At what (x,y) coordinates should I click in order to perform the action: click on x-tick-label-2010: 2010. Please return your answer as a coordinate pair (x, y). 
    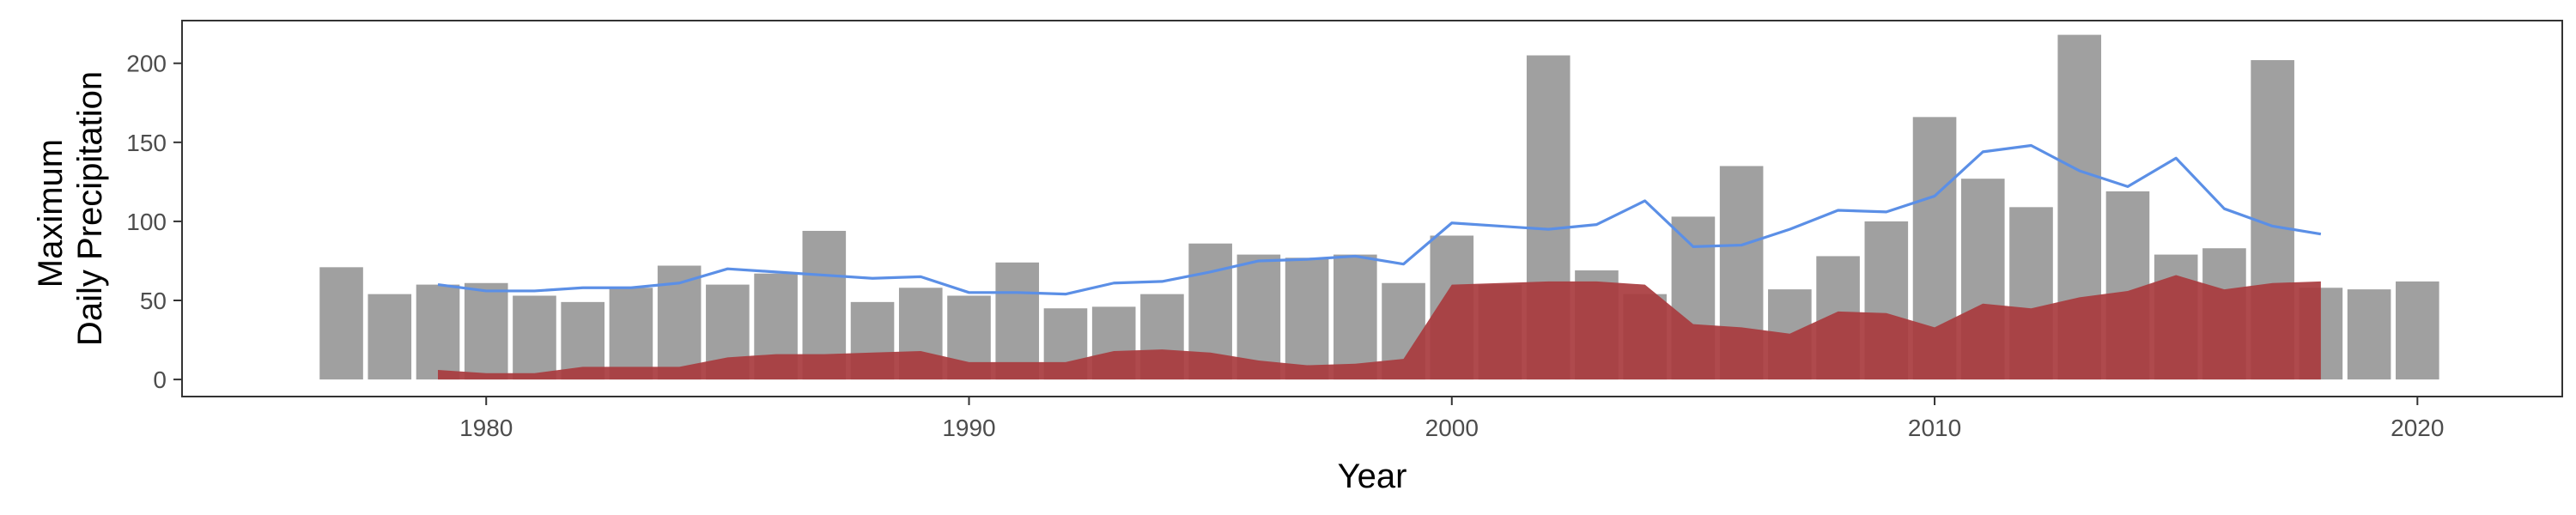
    Looking at the image, I should click on (1934, 428).